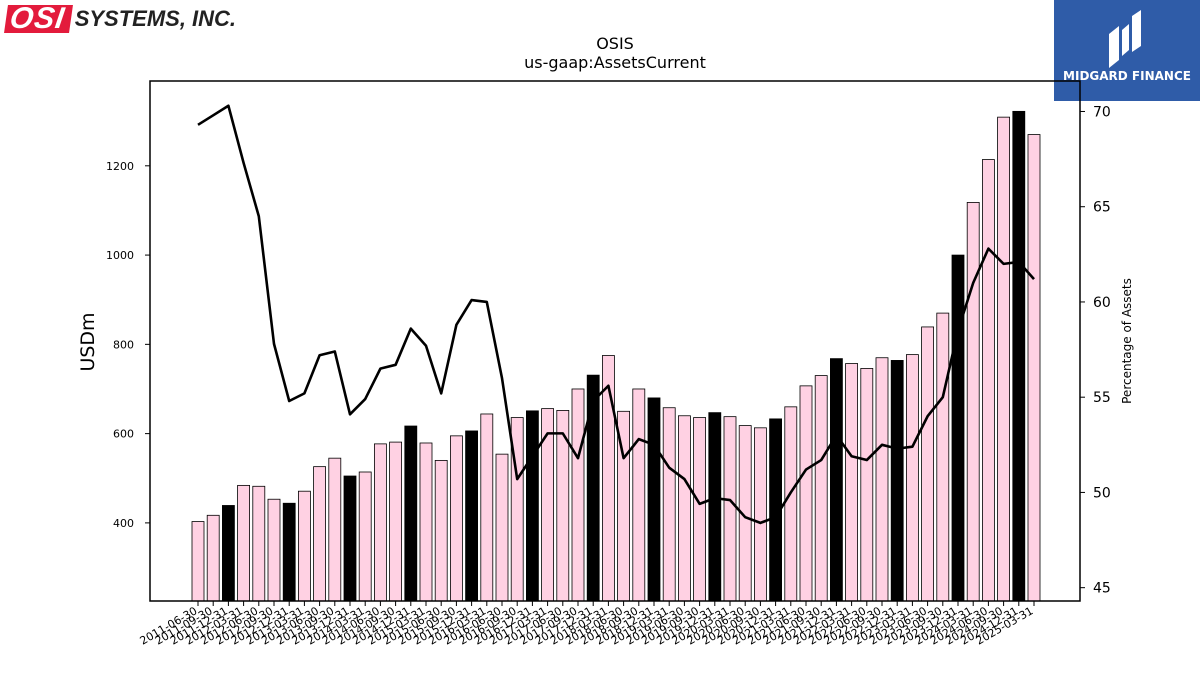  I want to click on y2-axis-label: Percentage of Assets, so click(1127, 341).